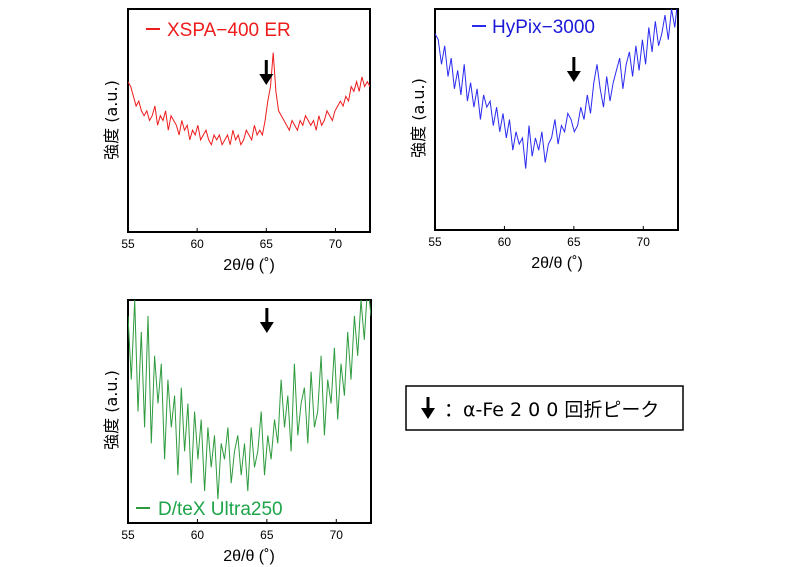 The height and width of the screenshot is (567, 795). I want to click on legend-label: XSPA−400 ER, so click(229, 30).